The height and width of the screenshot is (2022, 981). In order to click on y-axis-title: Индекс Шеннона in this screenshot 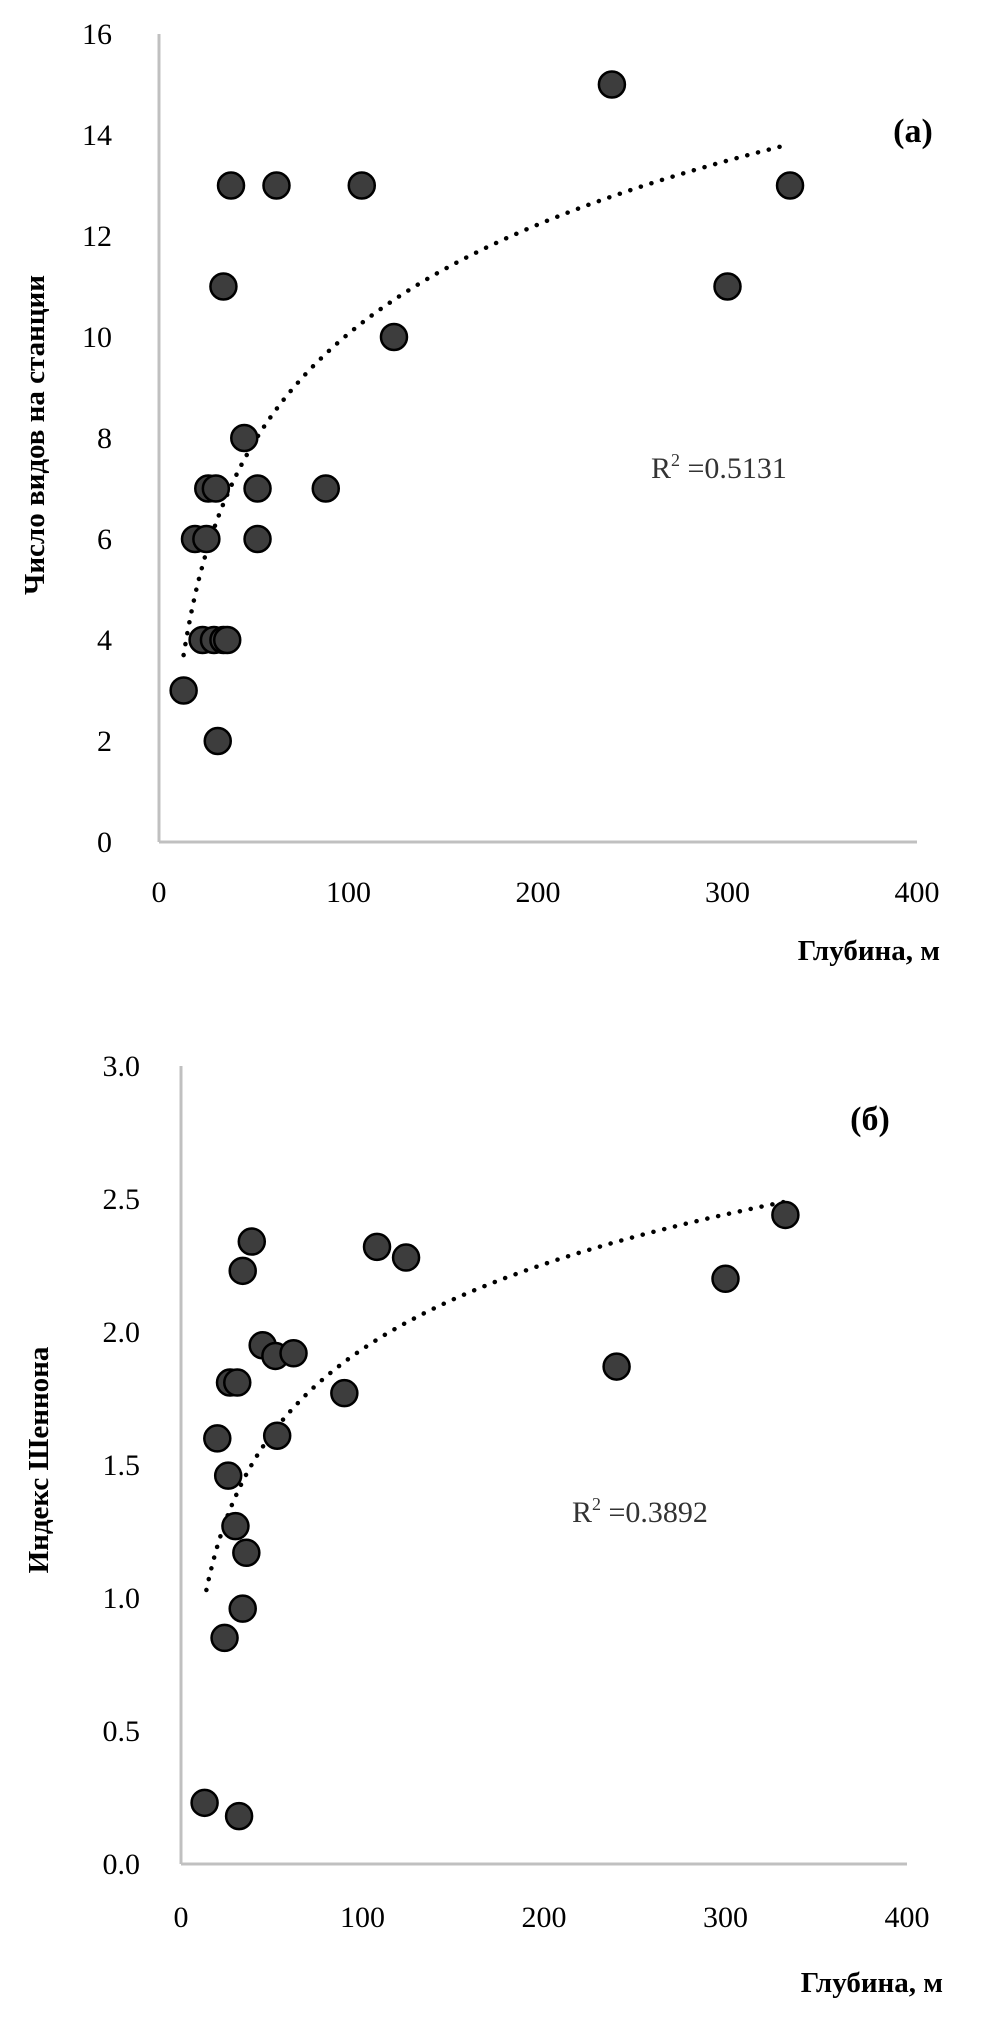, I will do `click(39, 1459)`.